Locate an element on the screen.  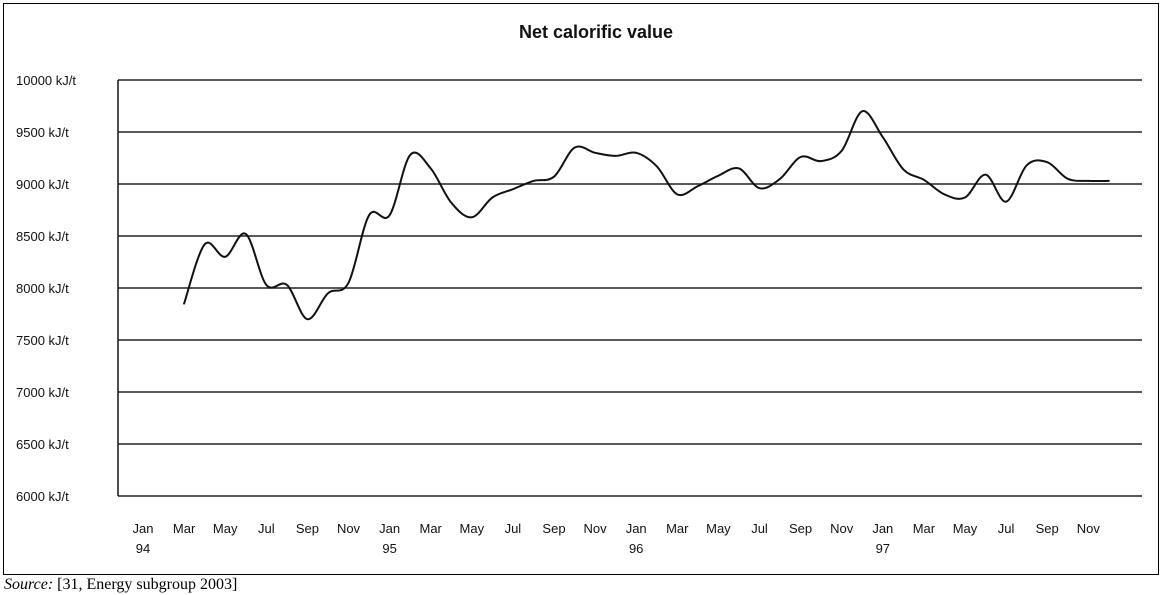
y-tick-label: 8000 kJ/t is located at coordinates (42, 288).